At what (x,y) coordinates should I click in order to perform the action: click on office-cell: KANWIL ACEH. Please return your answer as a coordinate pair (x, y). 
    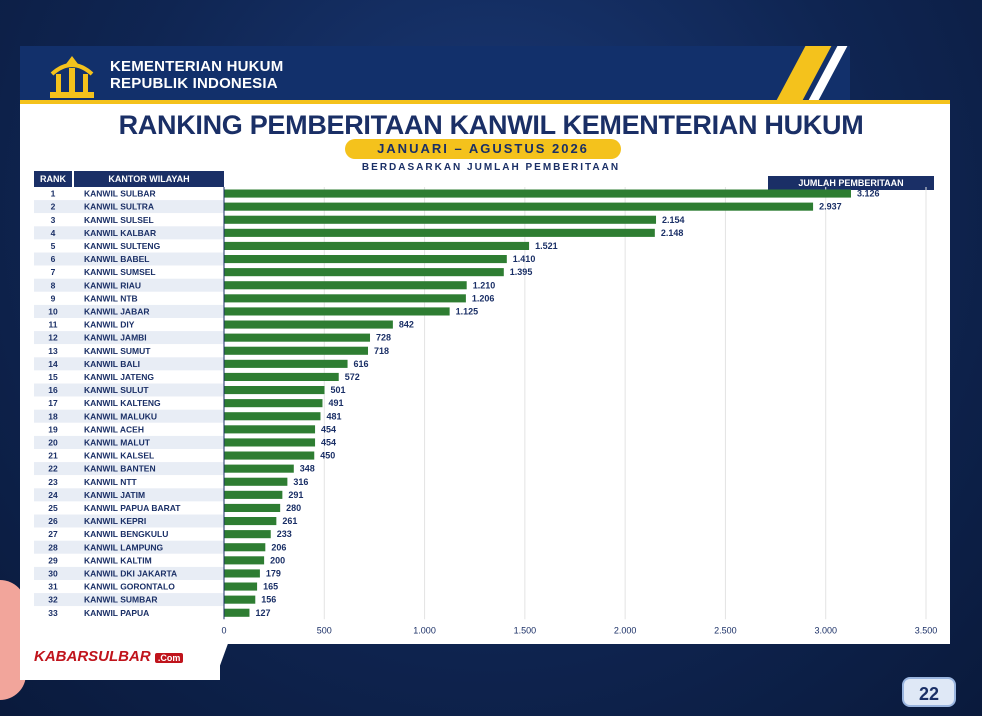
    Looking at the image, I should click on (114, 429).